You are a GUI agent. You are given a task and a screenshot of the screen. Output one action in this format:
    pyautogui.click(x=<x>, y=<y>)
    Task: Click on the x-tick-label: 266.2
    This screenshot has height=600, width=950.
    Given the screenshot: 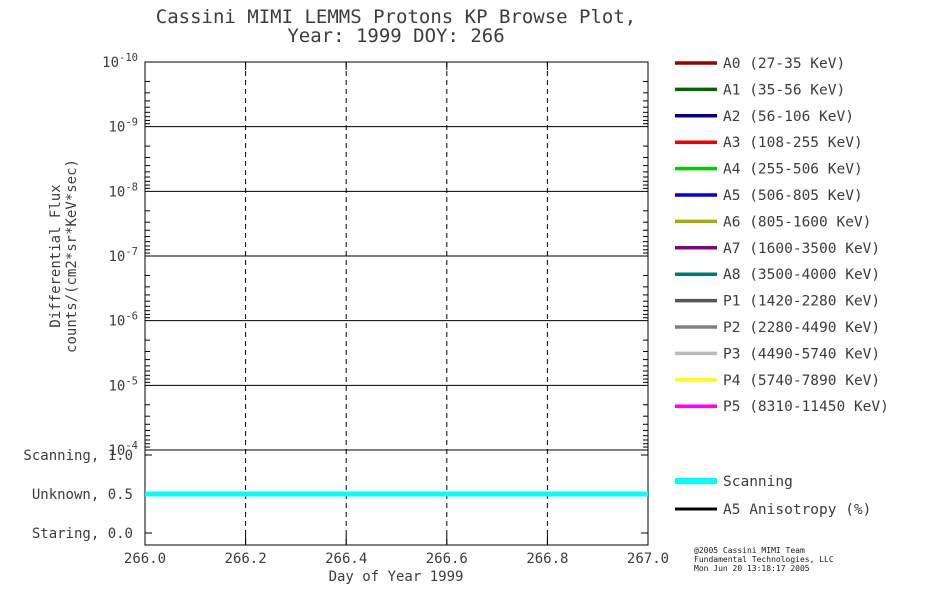 What is the action you would take?
    pyautogui.click(x=246, y=559)
    